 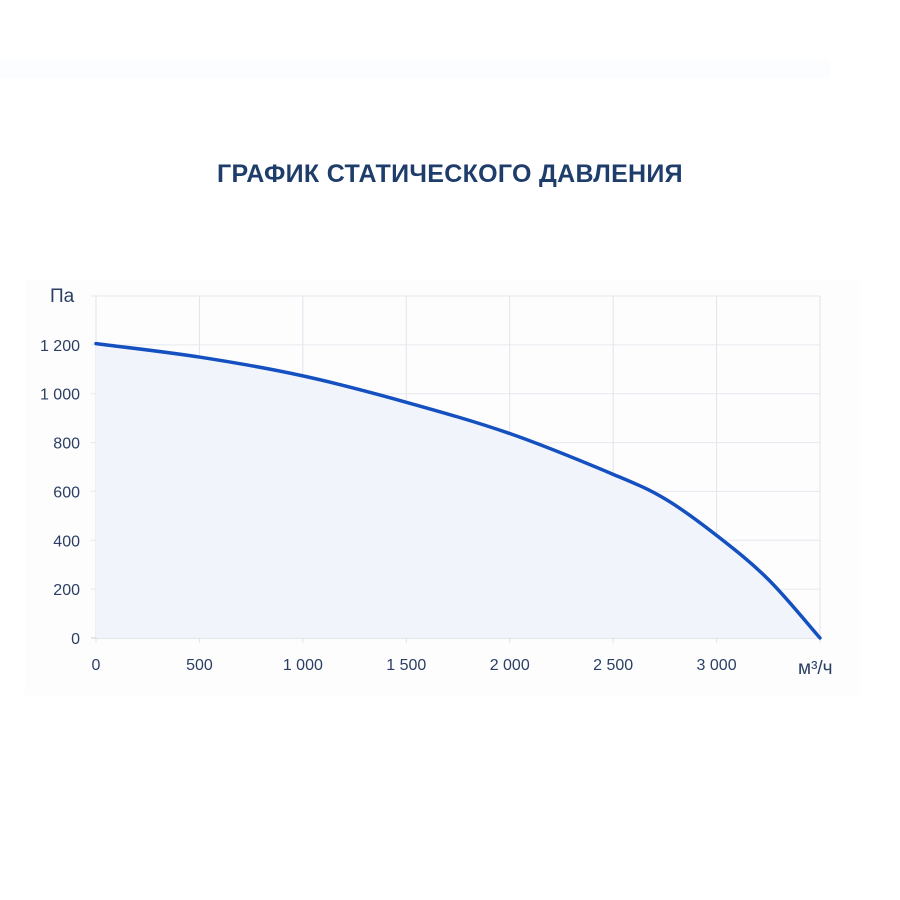 I want to click on y-tick-label: 800, so click(x=66, y=444).